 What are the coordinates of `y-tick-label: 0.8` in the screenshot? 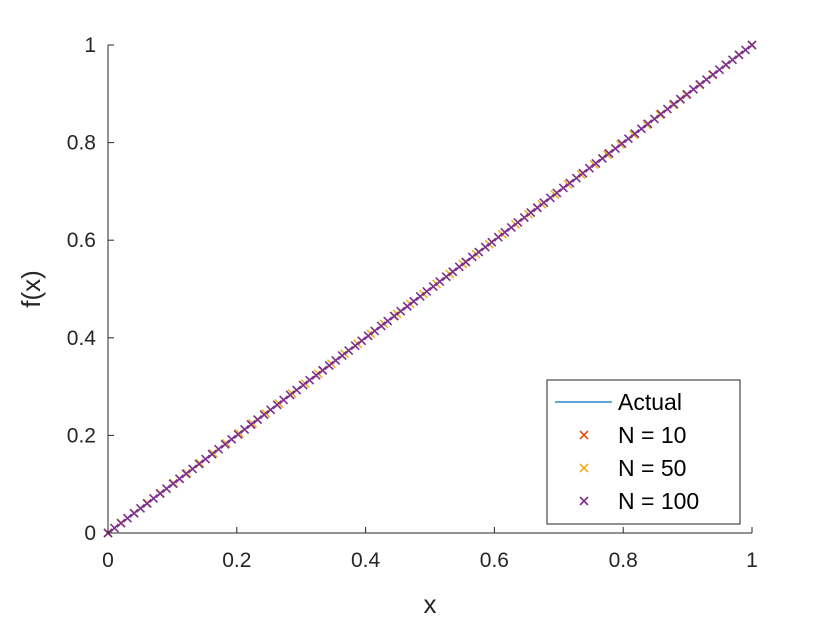 It's located at (81, 143).